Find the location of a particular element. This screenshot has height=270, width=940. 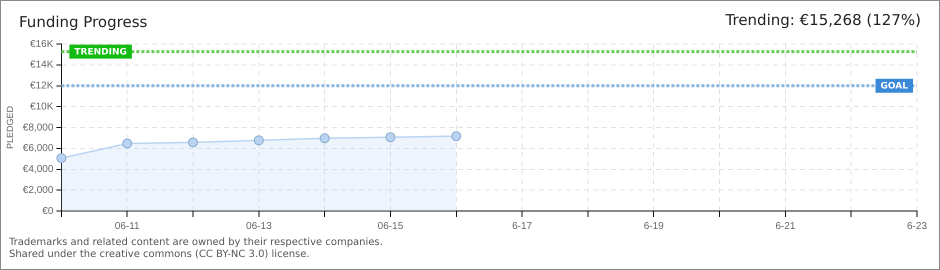

y-tick-label: €8,000 is located at coordinates (38, 128).